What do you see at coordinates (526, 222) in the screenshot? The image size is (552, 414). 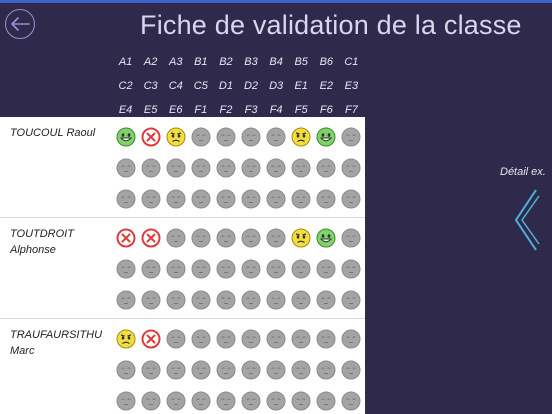 I see `detail-button` at bounding box center [526, 222].